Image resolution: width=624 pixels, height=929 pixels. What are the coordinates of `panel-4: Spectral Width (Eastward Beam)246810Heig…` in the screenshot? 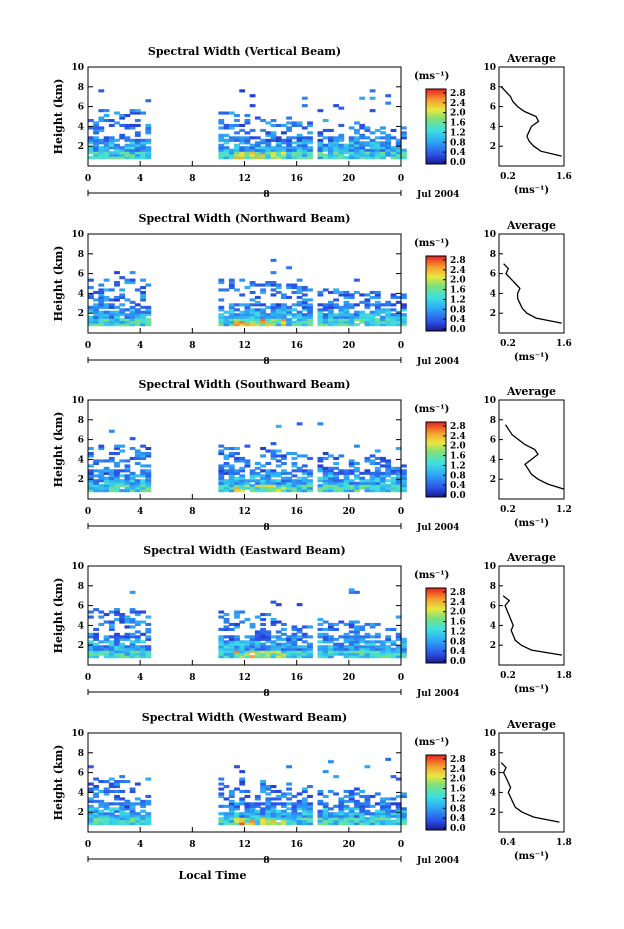 It's located at (312, 621).